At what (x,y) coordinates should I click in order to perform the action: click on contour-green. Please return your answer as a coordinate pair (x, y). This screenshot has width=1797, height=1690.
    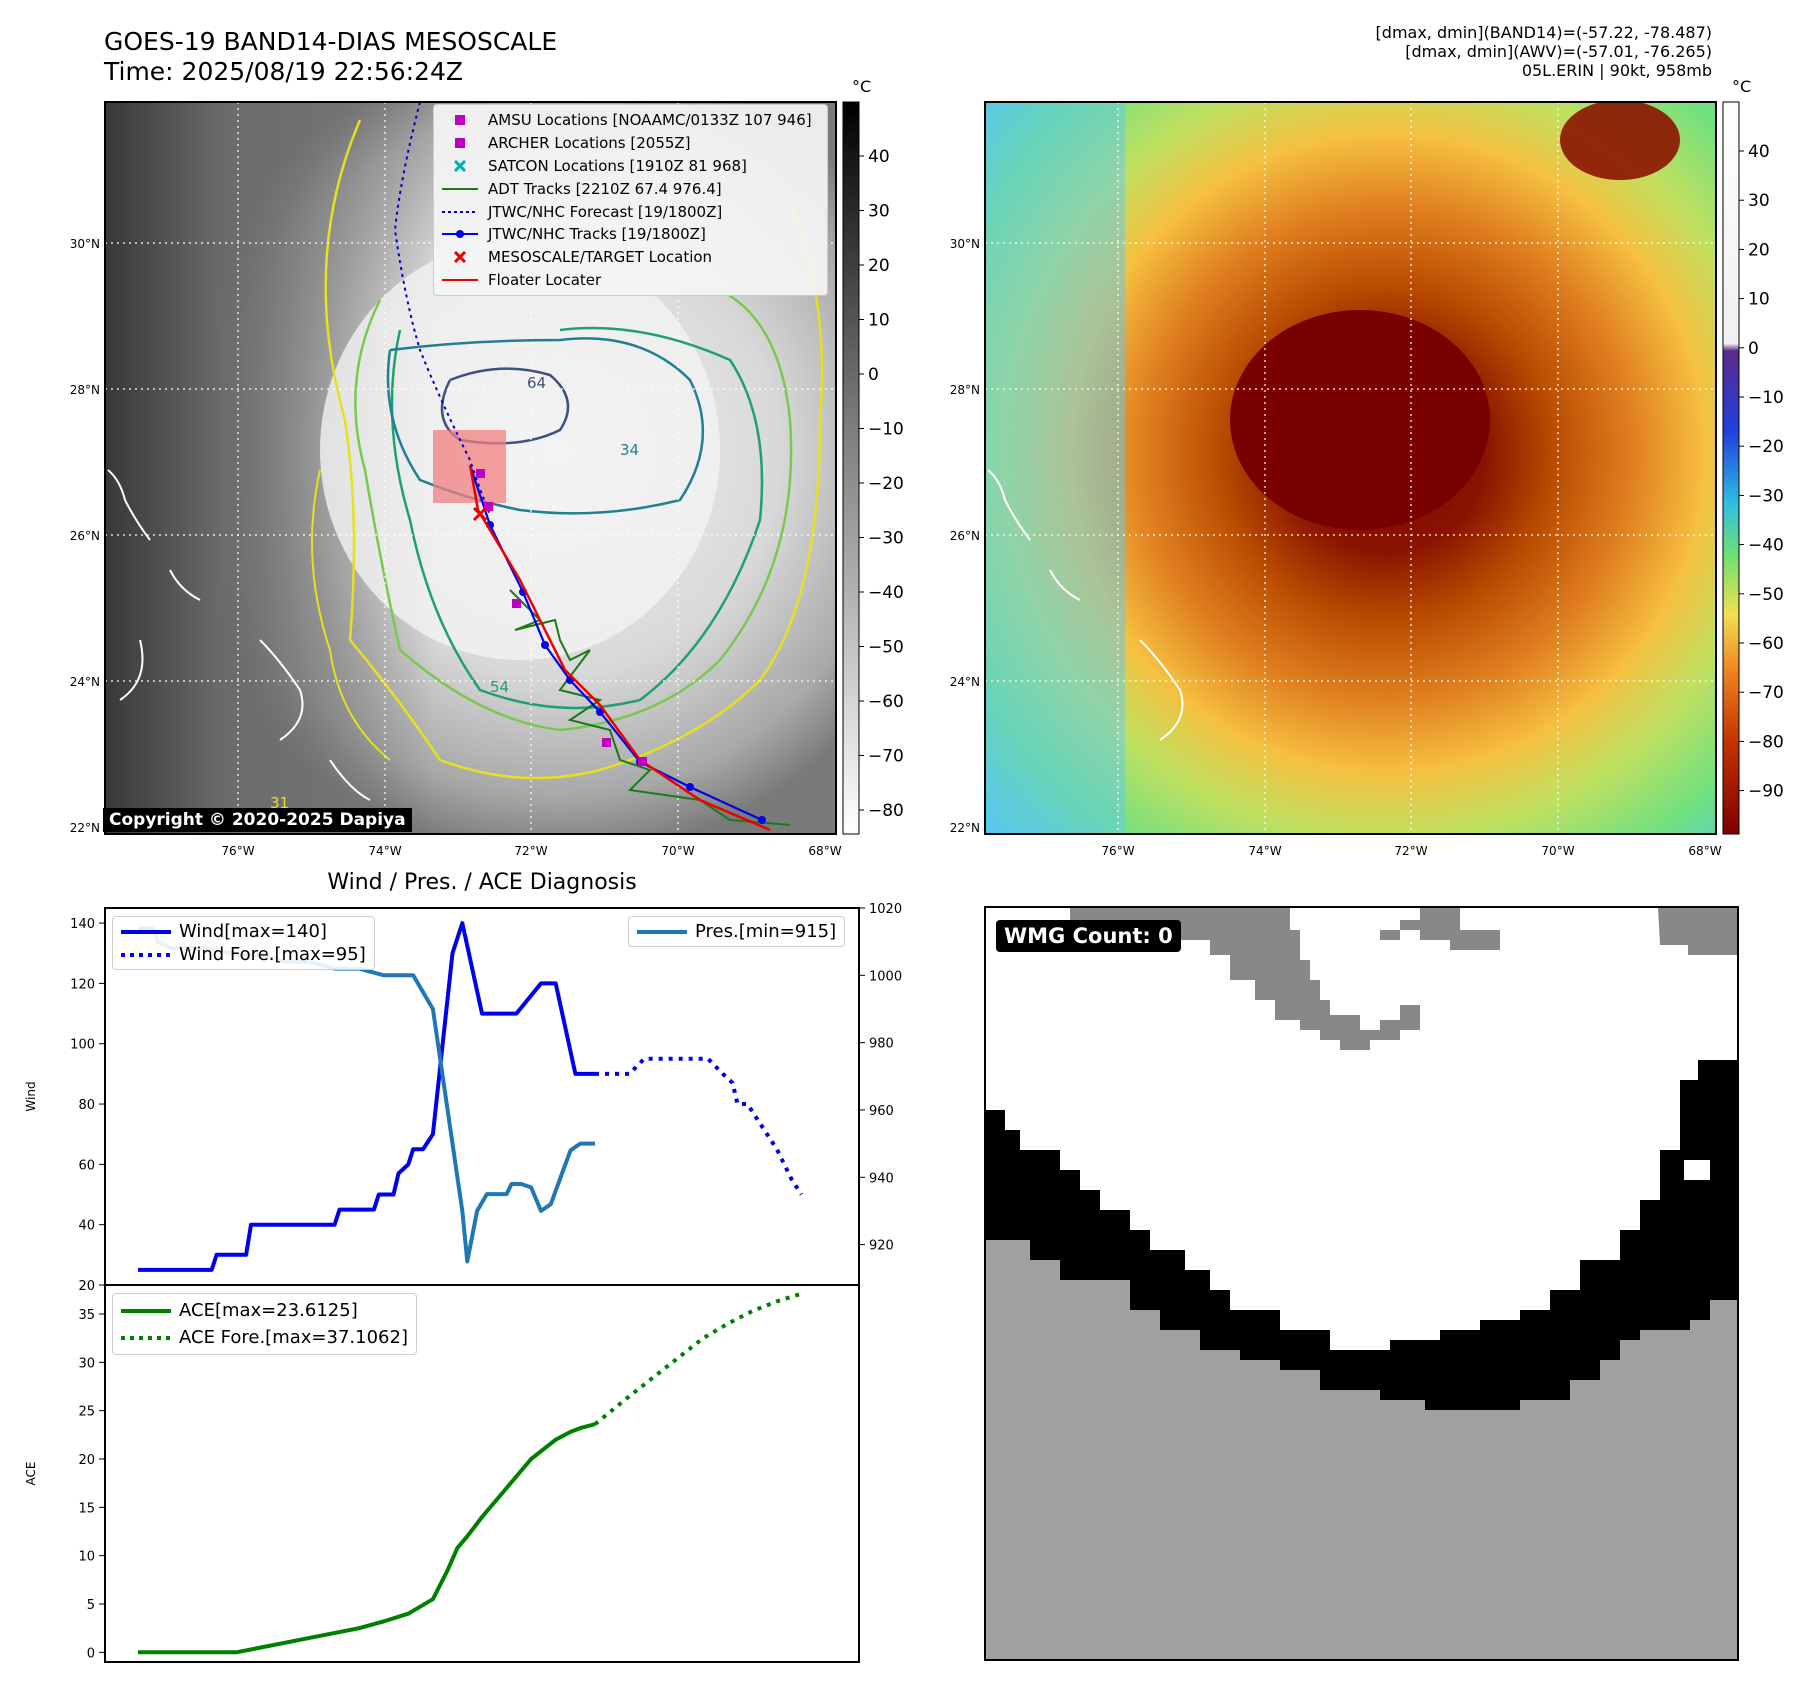
    Looking at the image, I should click on (577, 518).